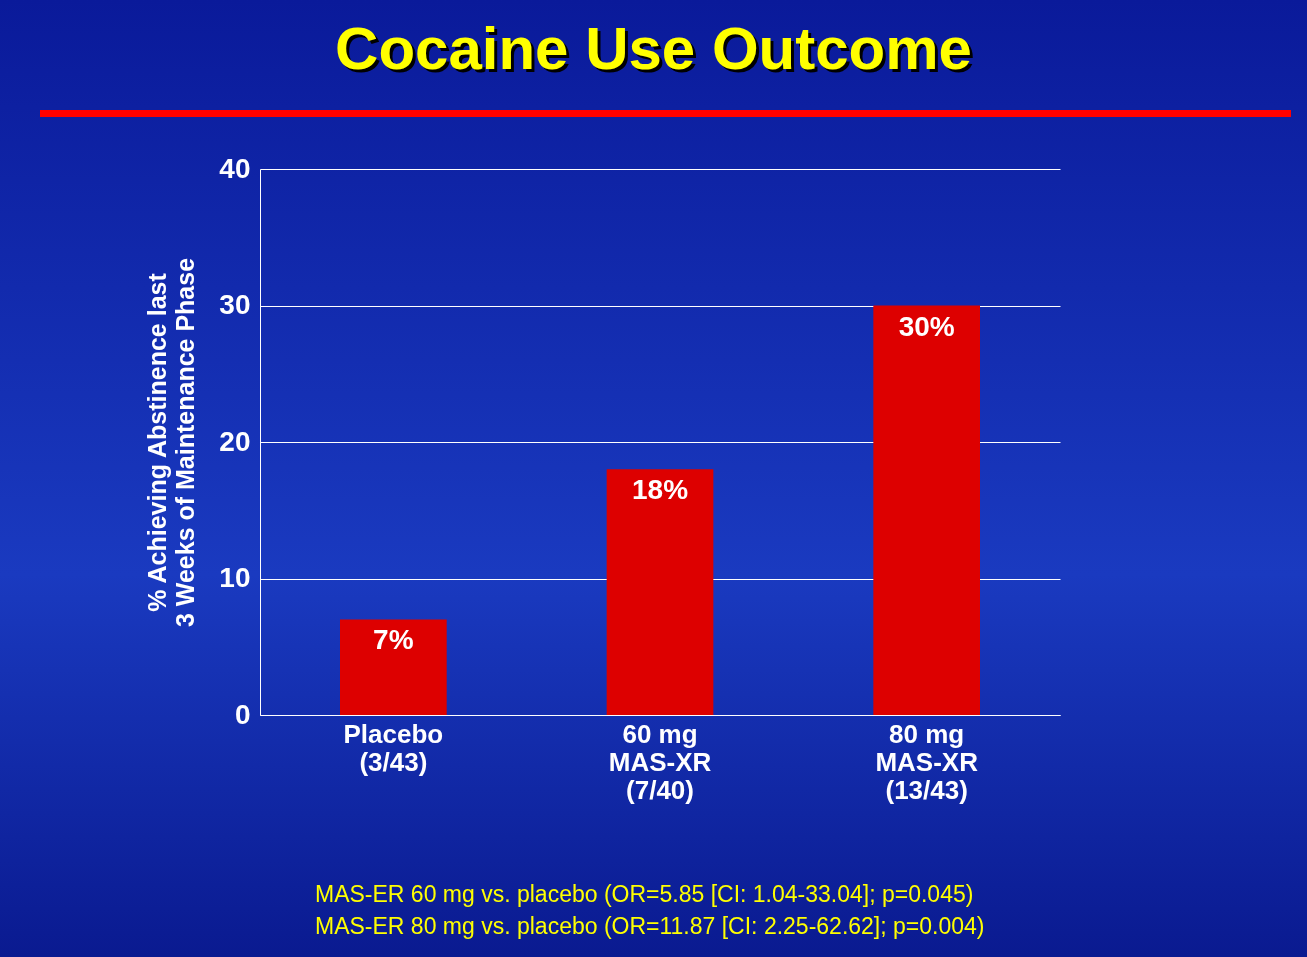 This screenshot has width=1307, height=957. I want to click on x-tick-label: Placebo (3/43), so click(393, 747).